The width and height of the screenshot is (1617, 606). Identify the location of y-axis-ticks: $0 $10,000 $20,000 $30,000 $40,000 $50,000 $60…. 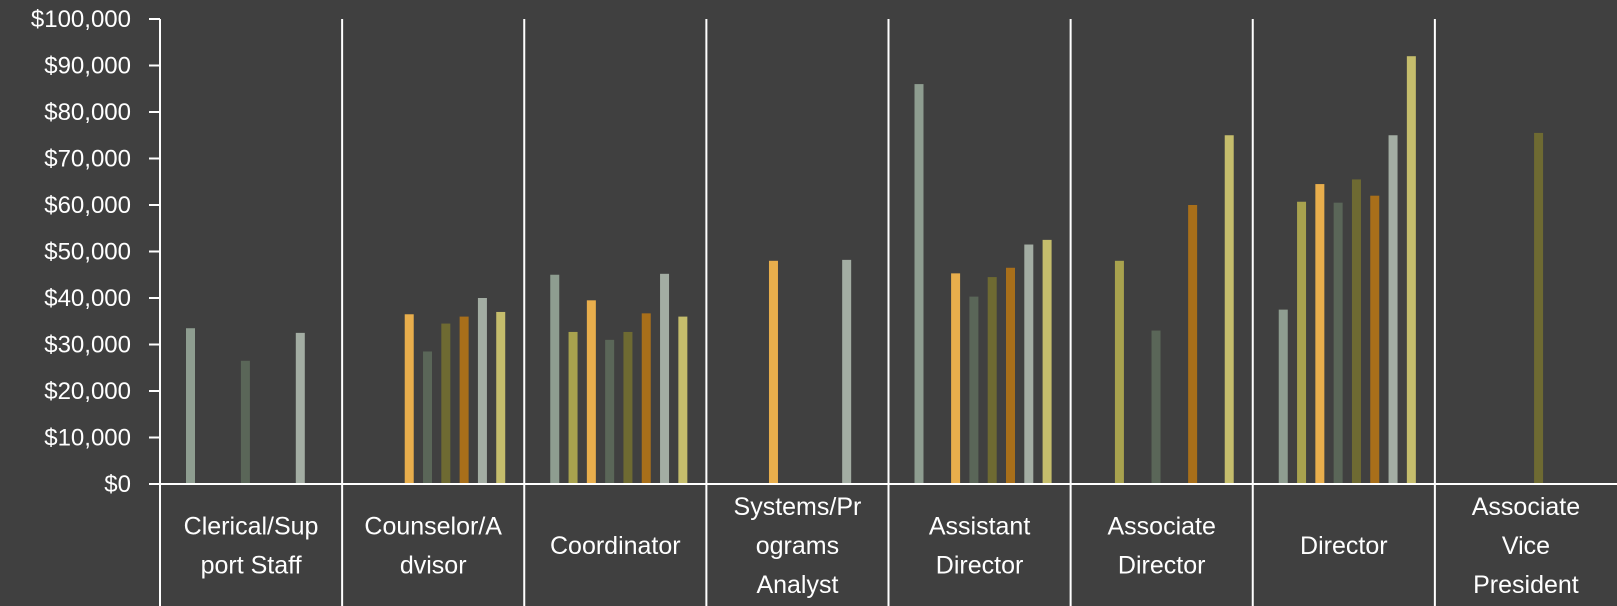
(95, 252).